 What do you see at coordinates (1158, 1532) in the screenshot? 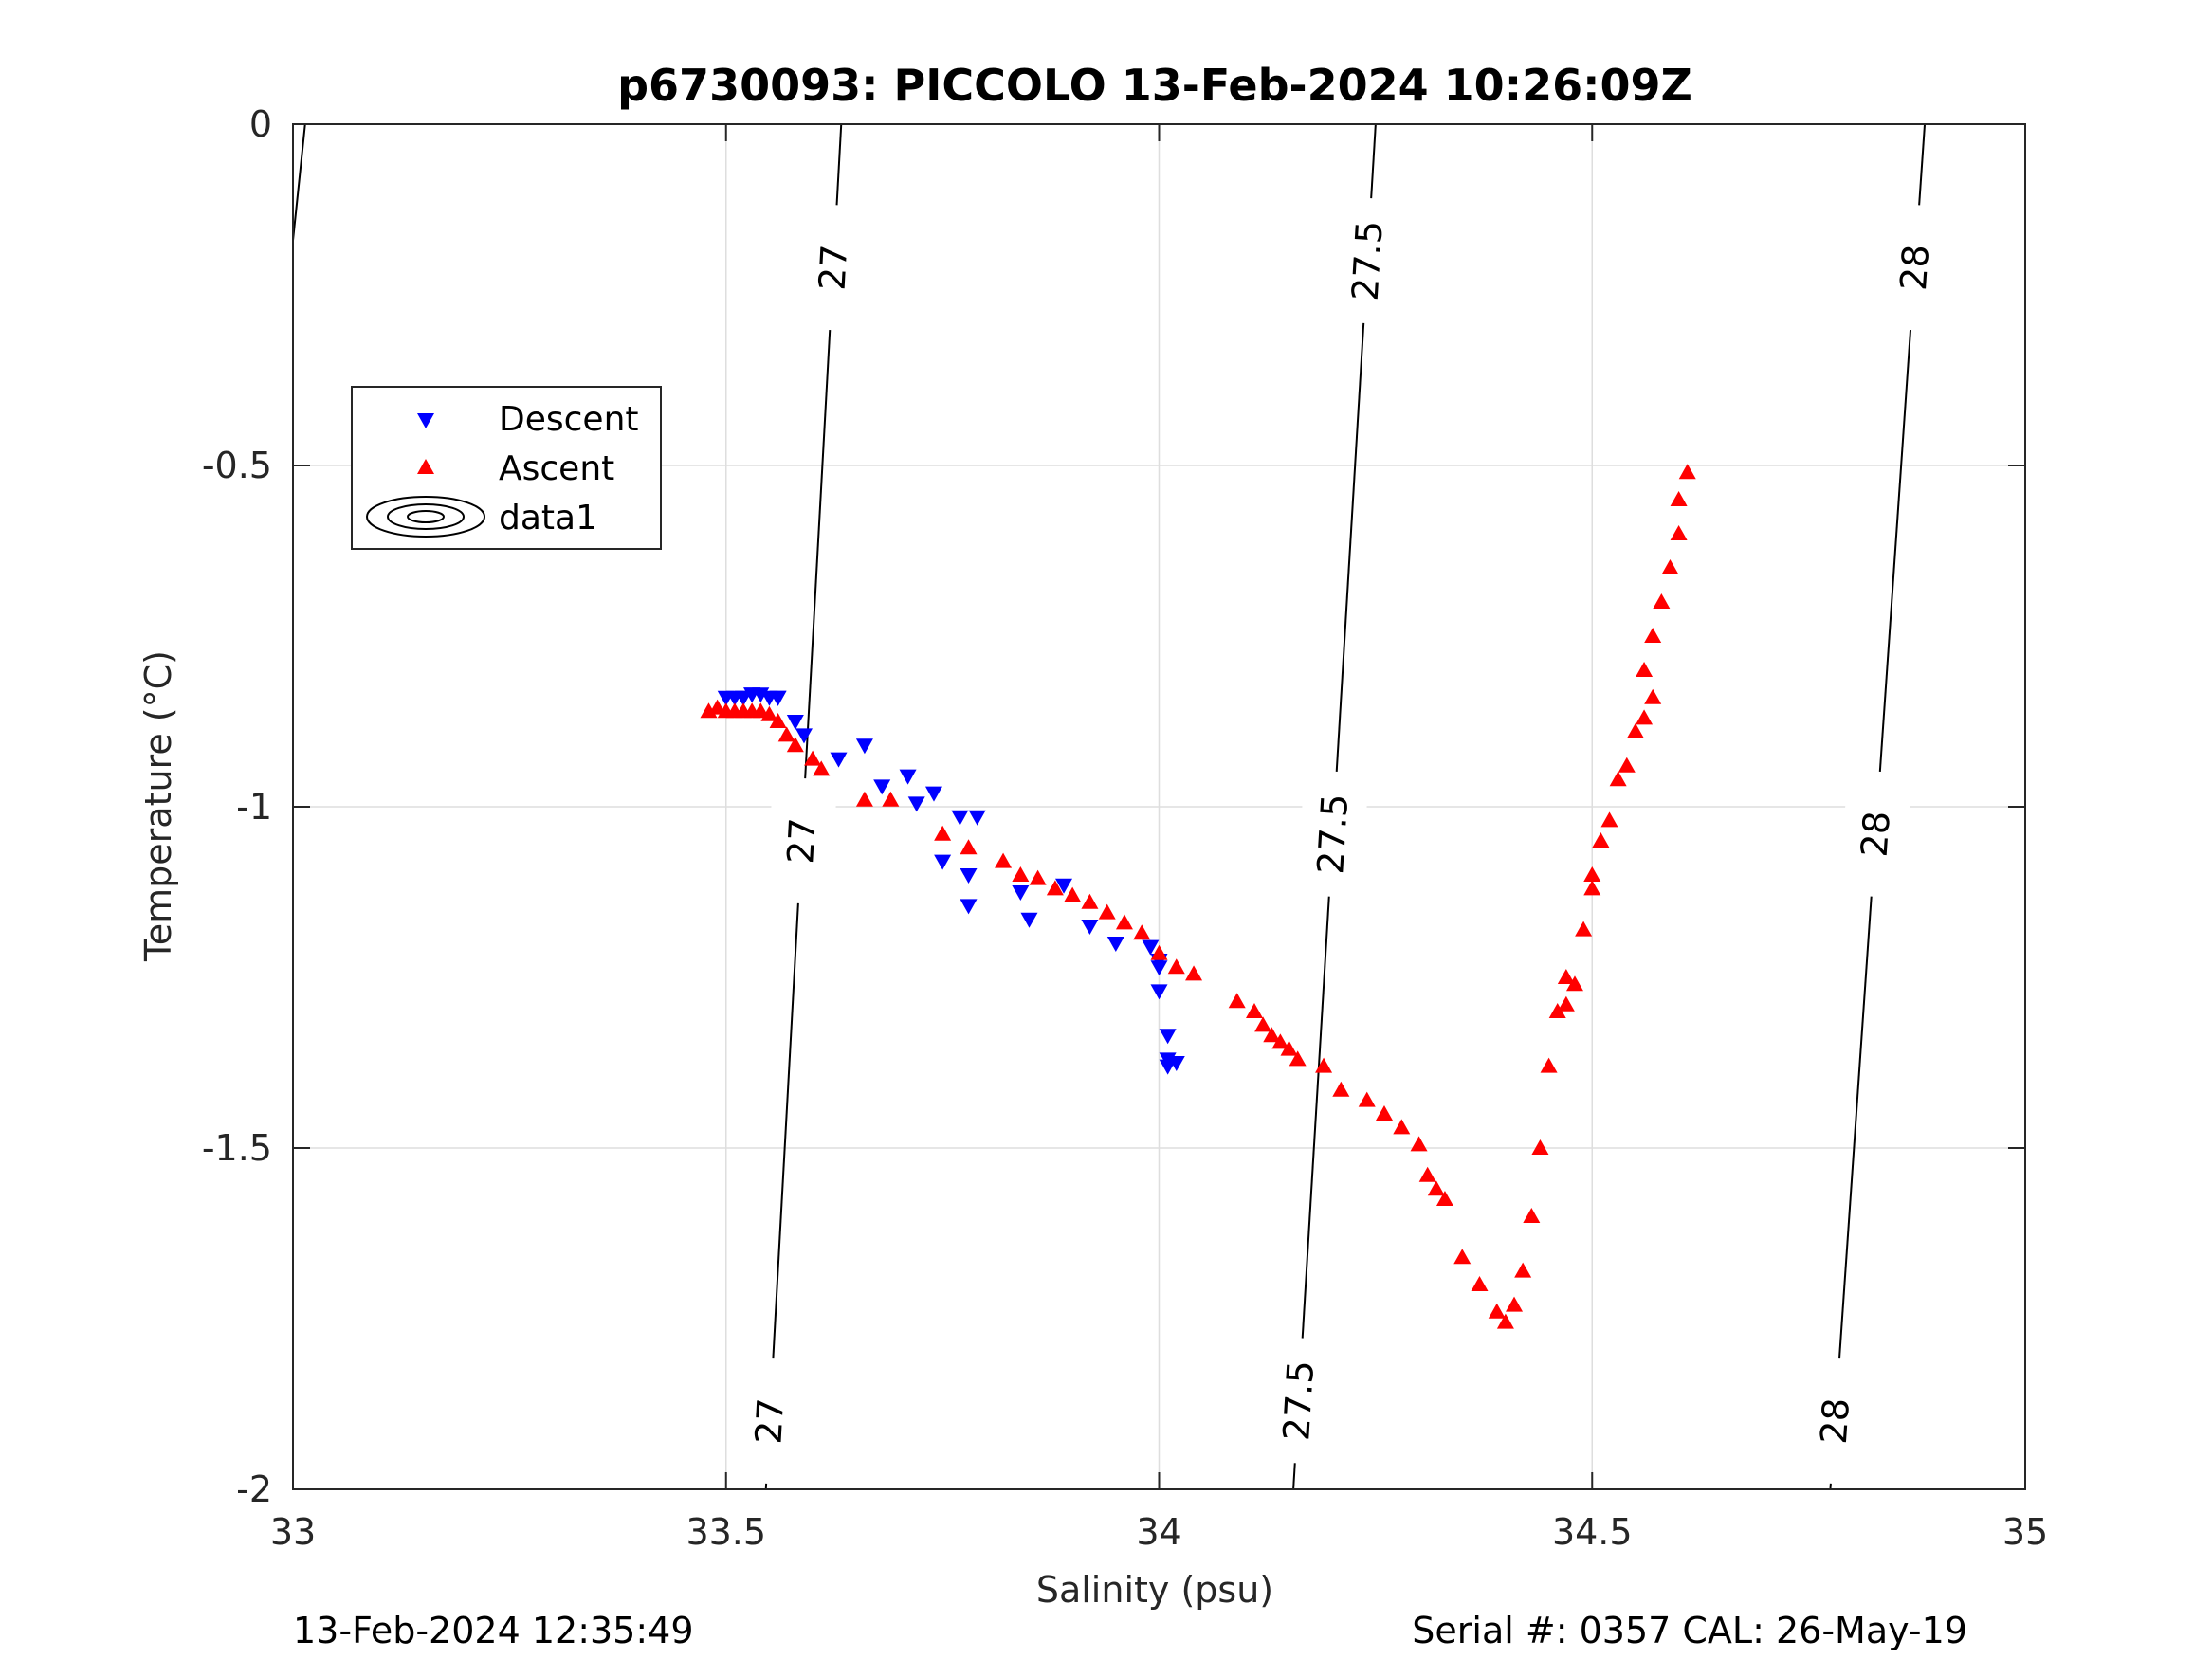
I see `x-tick-label: 34` at bounding box center [1158, 1532].